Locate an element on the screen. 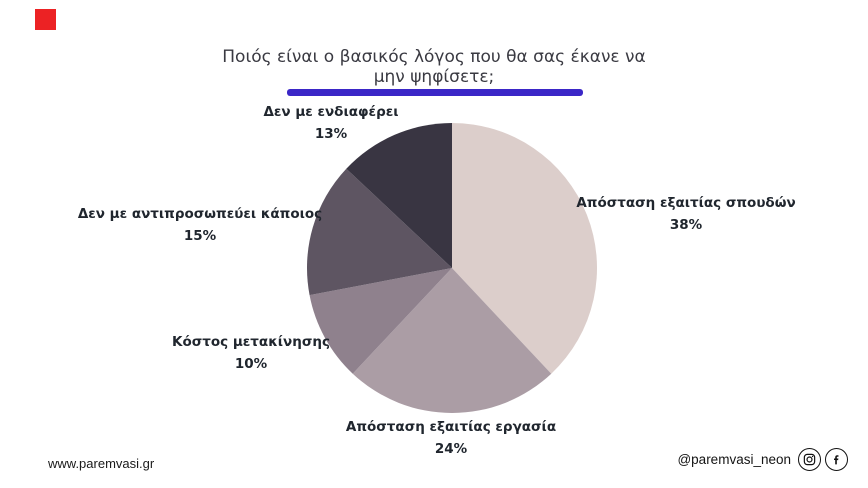 This screenshot has width=868, height=488. slice-label-value: 38% is located at coordinates (686, 225).